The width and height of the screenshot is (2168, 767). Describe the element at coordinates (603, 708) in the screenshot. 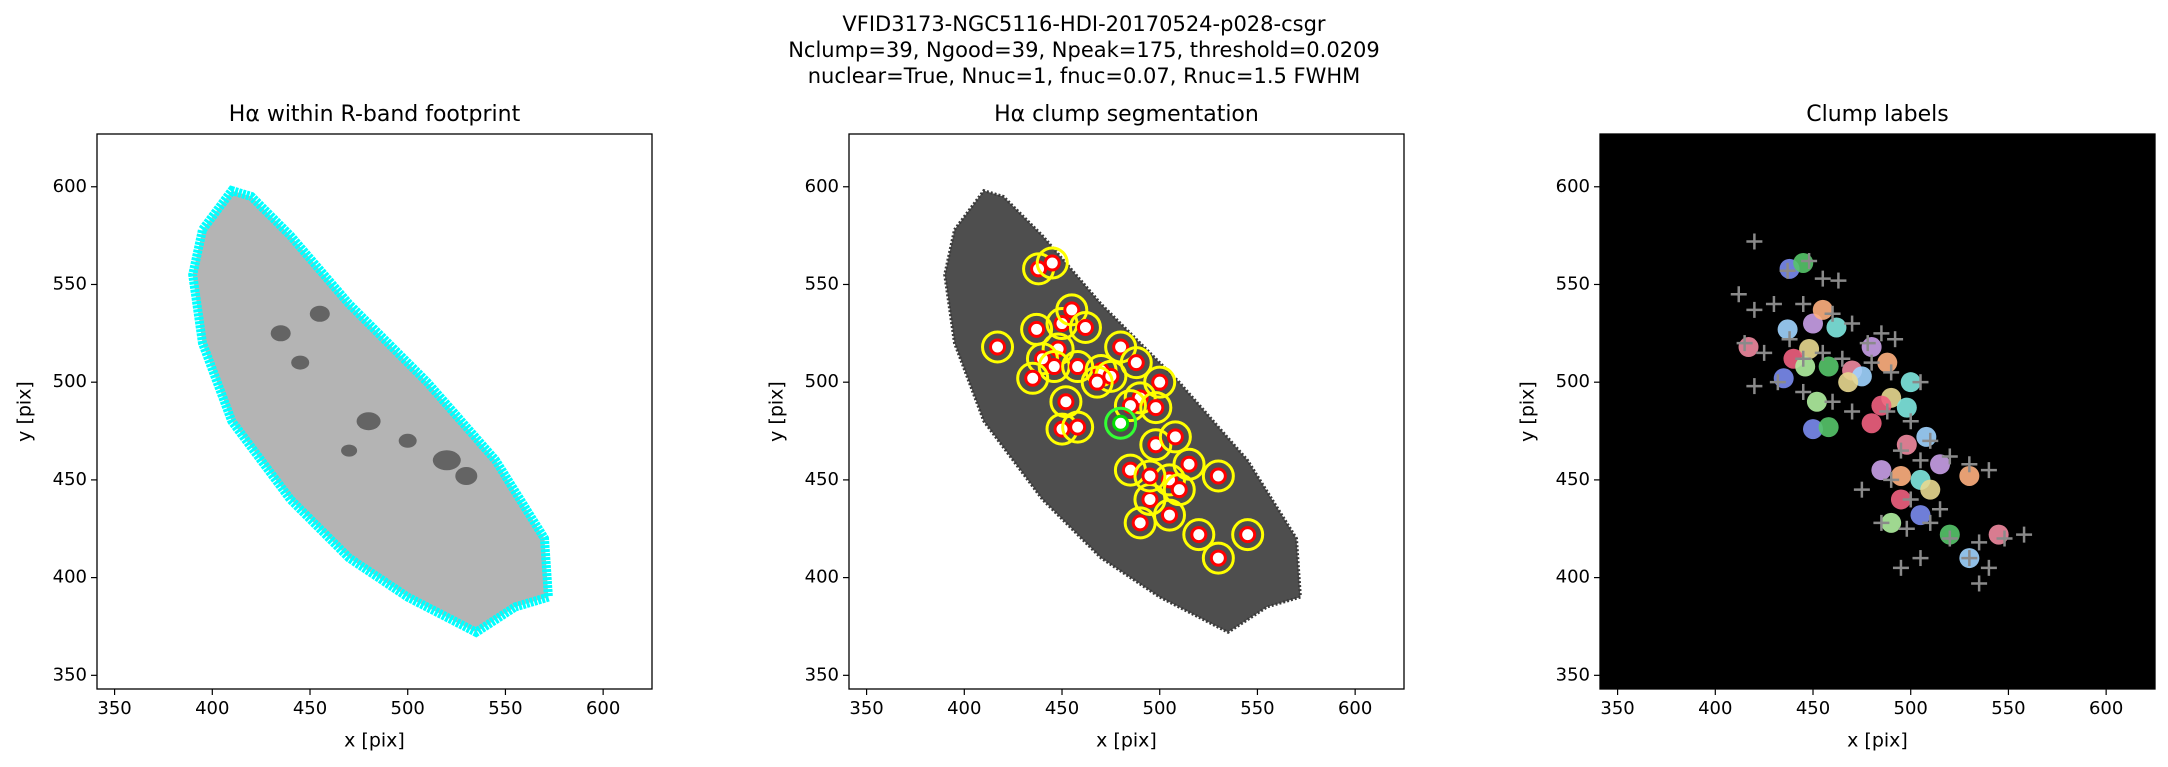

I see `x-tick-label: 600` at that location.